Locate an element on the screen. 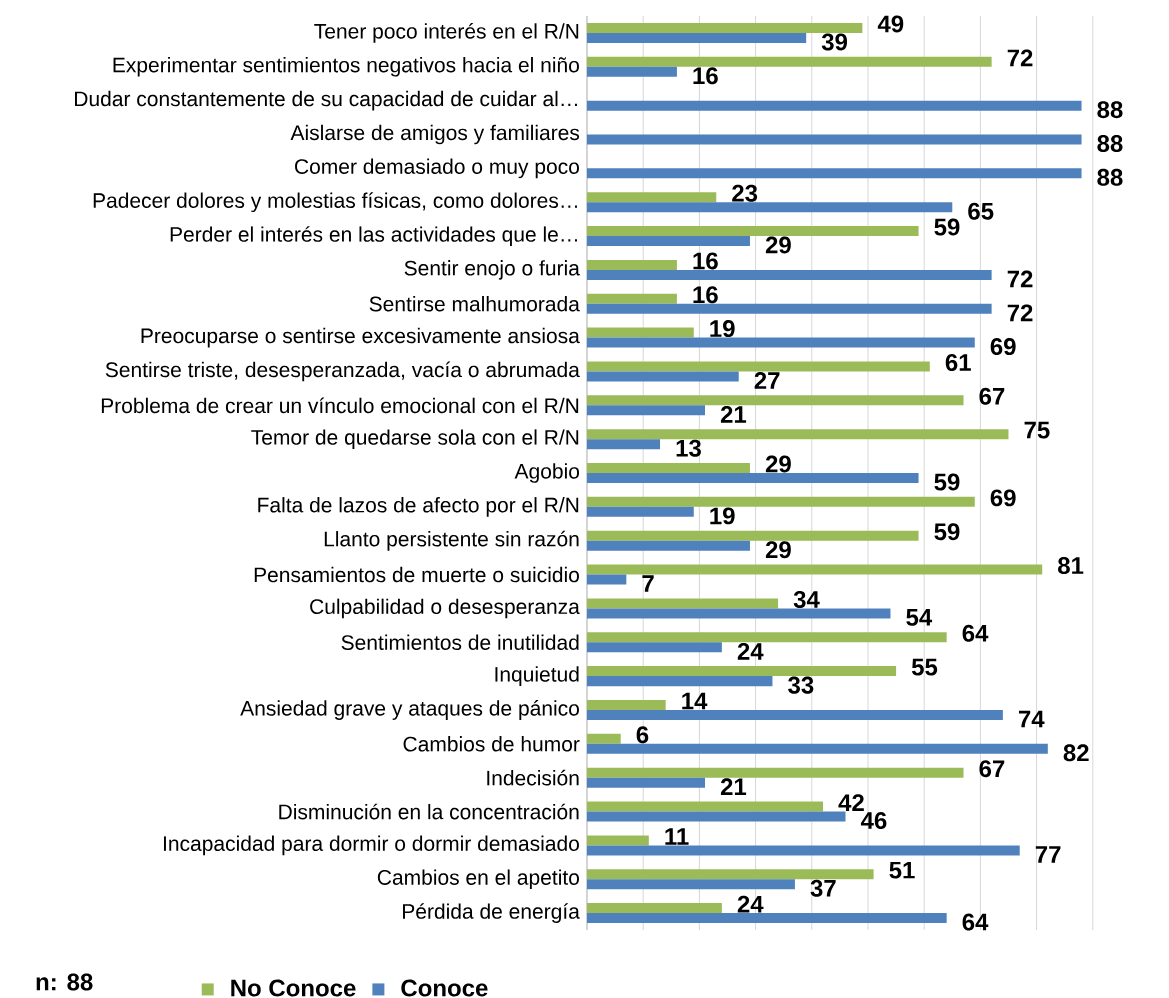 The image size is (1169, 998). data-label: 27 is located at coordinates (767, 380).